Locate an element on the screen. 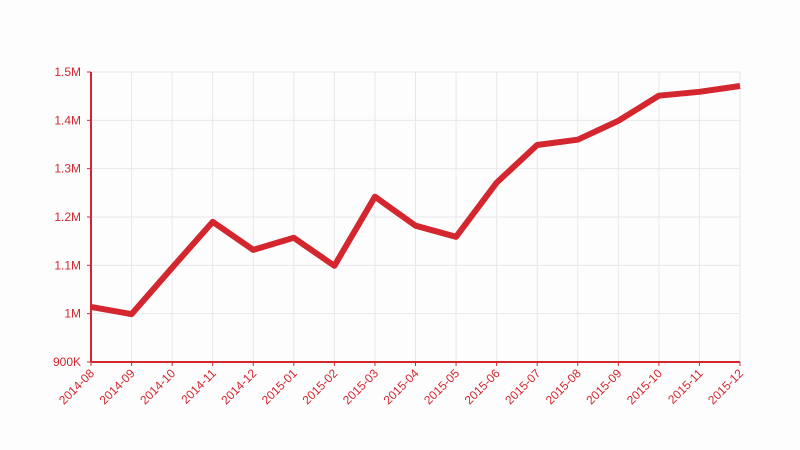  y-tick-label: 1.4M is located at coordinates (67, 120).